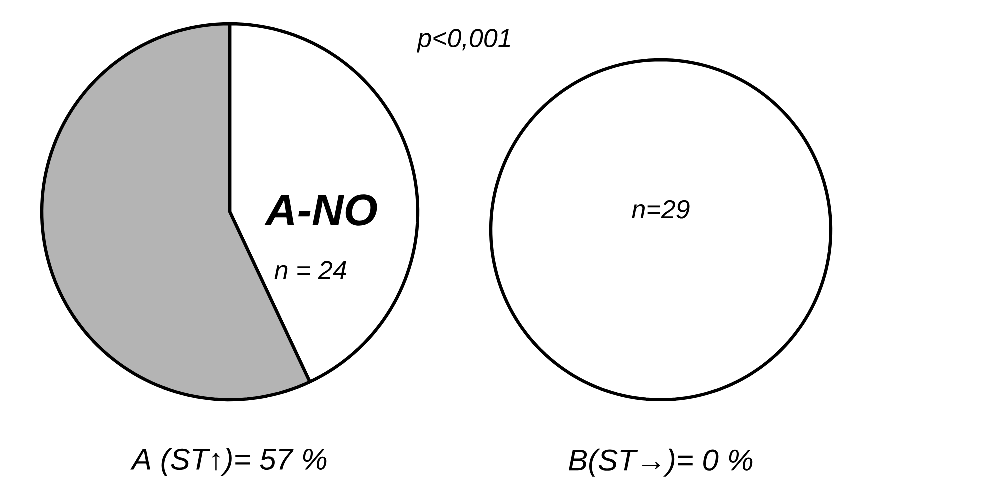 The image size is (983, 486). Describe the element at coordinates (660, 462) in the screenshot. I see `text: B(ST→)= 0 %` at that location.